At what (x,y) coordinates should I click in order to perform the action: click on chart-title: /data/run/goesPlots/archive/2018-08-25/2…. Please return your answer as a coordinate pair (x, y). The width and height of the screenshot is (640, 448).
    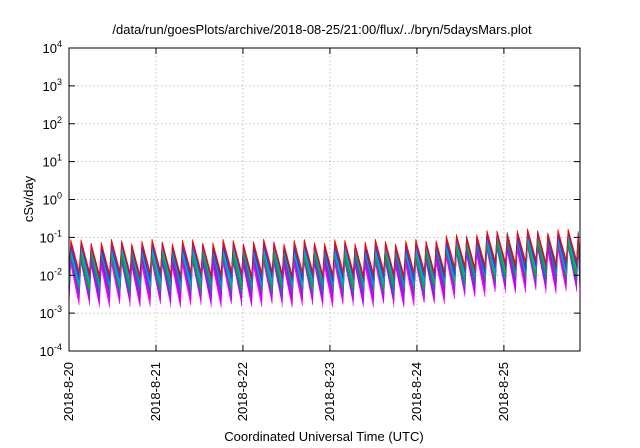
    Looking at the image, I should click on (322, 29).